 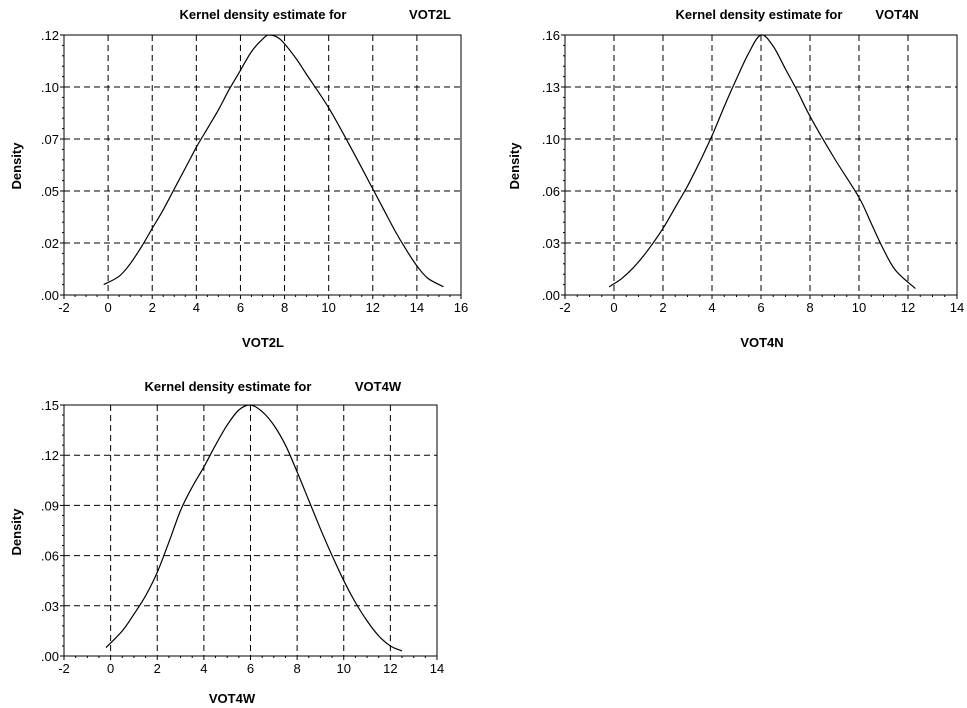 What do you see at coordinates (50, 139) in the screenshot?
I see `y-tick-label: .07` at bounding box center [50, 139].